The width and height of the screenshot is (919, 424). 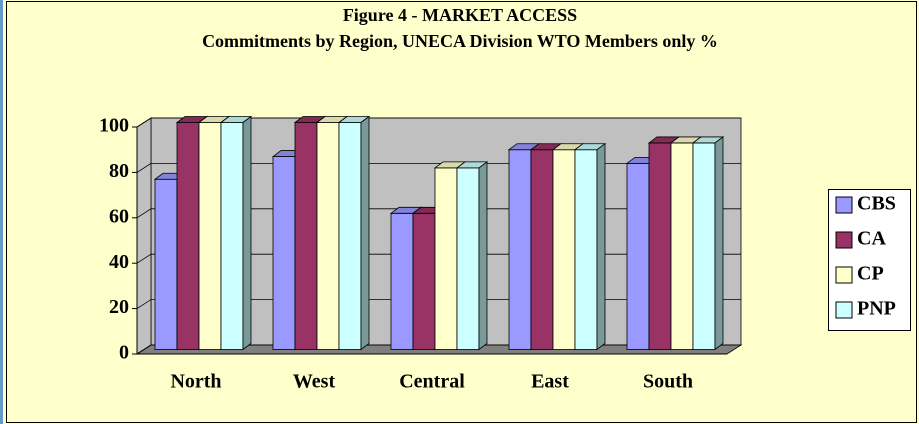 I want to click on legend-label: CP, so click(x=870, y=274).